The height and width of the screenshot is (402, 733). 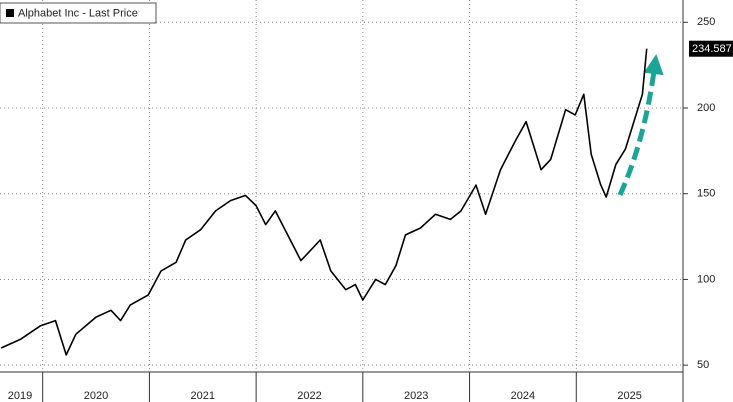 I want to click on x-tick-label: 2020, so click(x=96, y=396).